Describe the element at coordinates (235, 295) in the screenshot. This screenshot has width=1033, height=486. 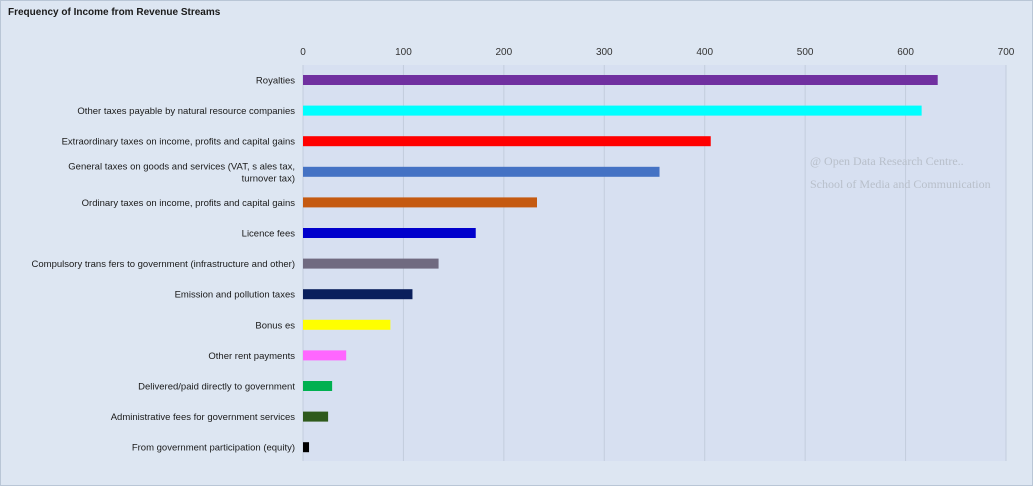
I see `category-label: Emission and pollution taxes` at that location.